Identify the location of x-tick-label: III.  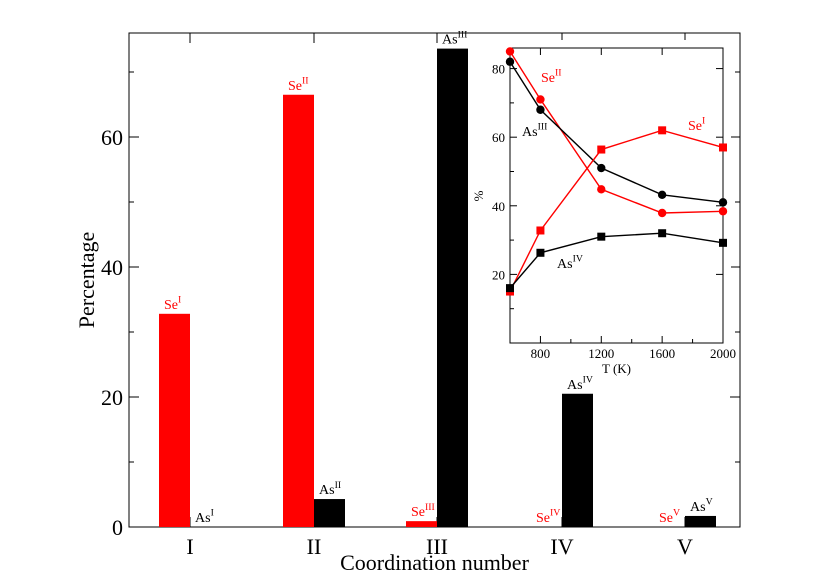
(437, 546).